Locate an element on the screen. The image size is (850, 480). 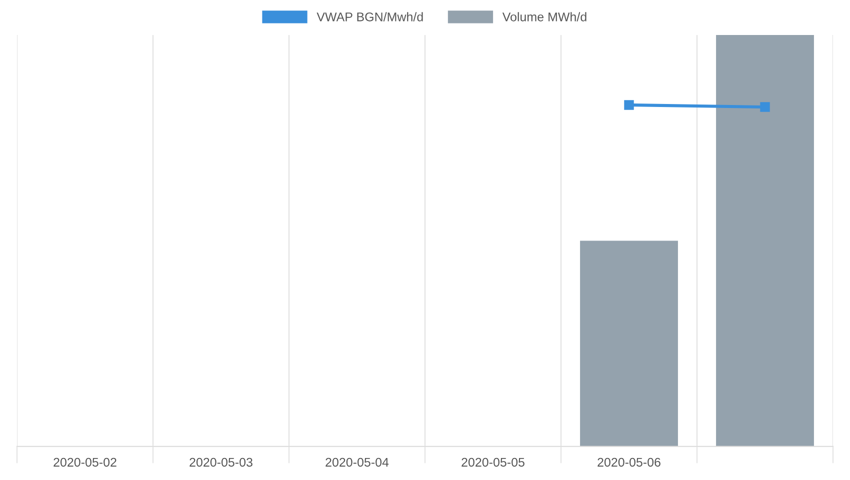
x-tick-label: 2020-05-06 is located at coordinates (629, 462).